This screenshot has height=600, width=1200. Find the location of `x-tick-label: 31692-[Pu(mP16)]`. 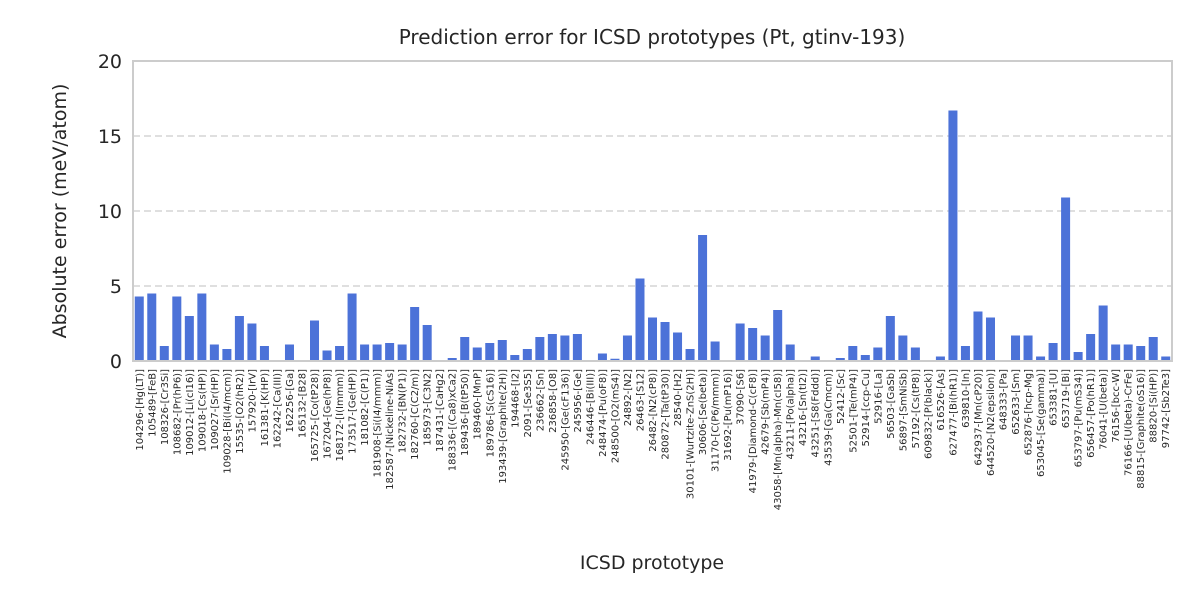

x-tick-label: 31692-[Pu(mP16)] is located at coordinates (728, 415).